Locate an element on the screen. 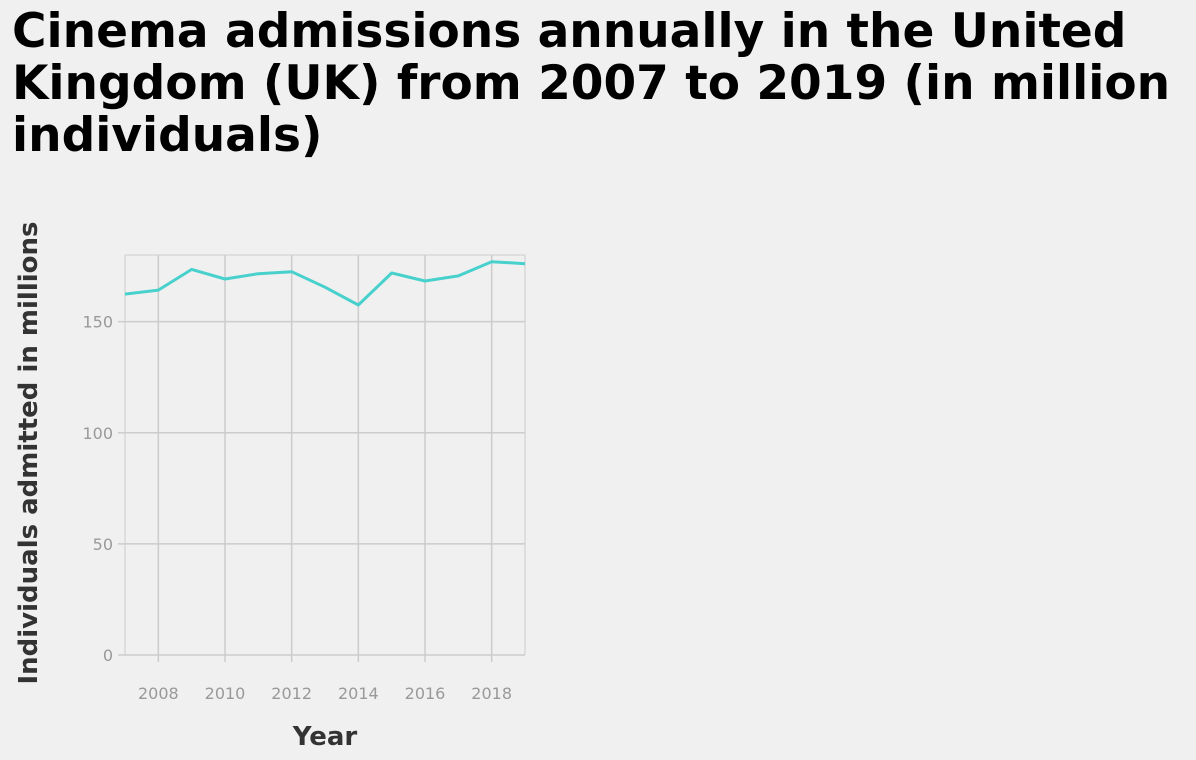 This screenshot has height=760, width=1196. x-axis-label: Year is located at coordinates (325, 737).